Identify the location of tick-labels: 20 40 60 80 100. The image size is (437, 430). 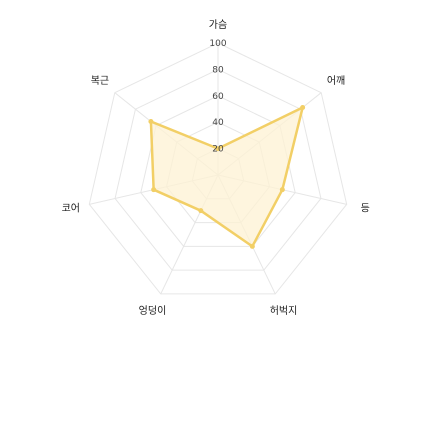
(217, 97).